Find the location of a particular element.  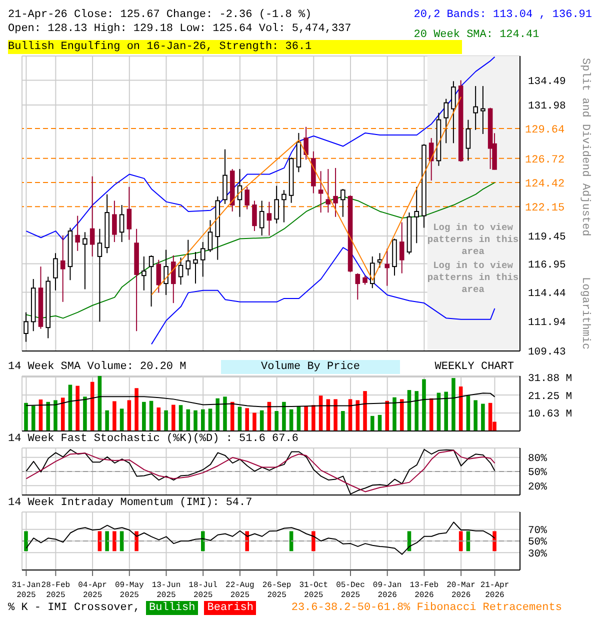

text: 20,2 Bands: 113.04 , 136.91 is located at coordinates (503, 15).